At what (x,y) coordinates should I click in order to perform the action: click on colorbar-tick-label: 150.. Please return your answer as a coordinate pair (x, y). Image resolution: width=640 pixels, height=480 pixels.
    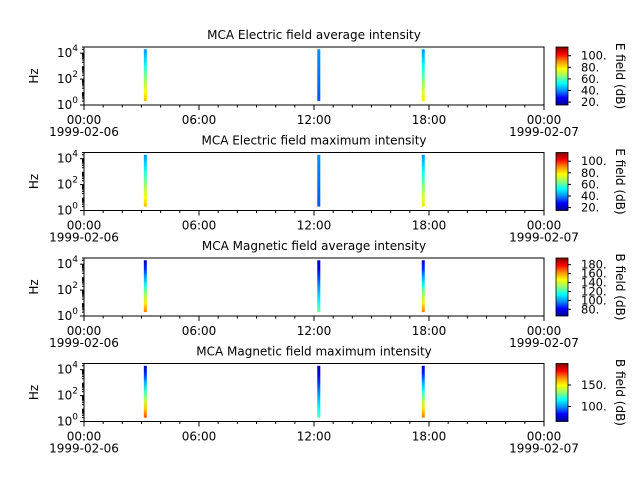
    Looking at the image, I should click on (594, 385).